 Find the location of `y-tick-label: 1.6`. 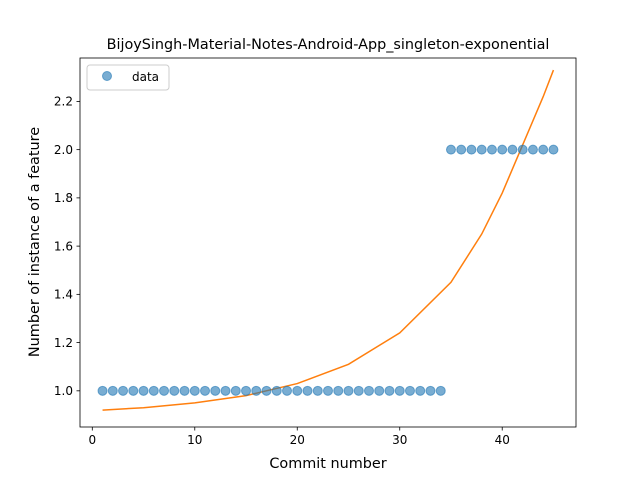

y-tick-label: 1.6 is located at coordinates (63, 246).